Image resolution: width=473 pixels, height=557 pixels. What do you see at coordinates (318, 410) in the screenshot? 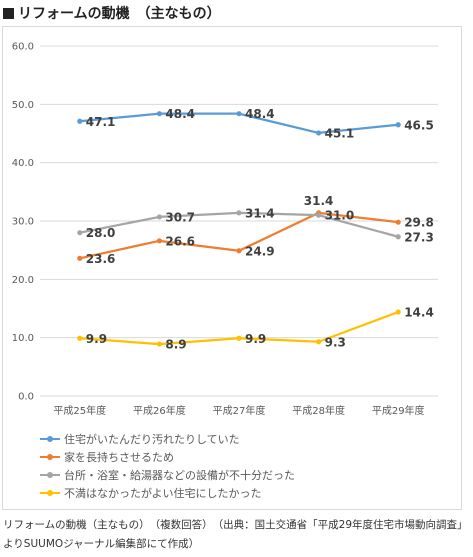
I see `x-tick-label: 平成28年度` at bounding box center [318, 410].